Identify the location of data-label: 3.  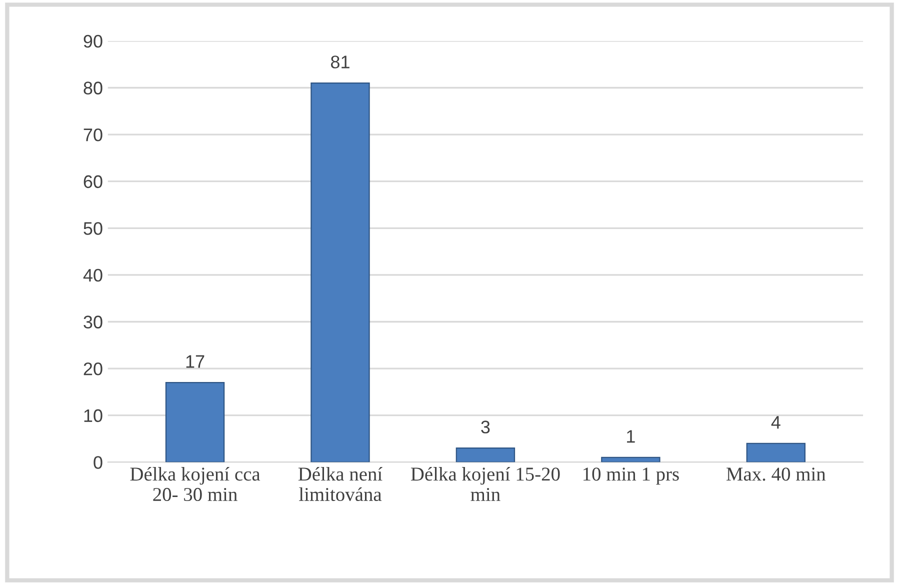
(485, 427).